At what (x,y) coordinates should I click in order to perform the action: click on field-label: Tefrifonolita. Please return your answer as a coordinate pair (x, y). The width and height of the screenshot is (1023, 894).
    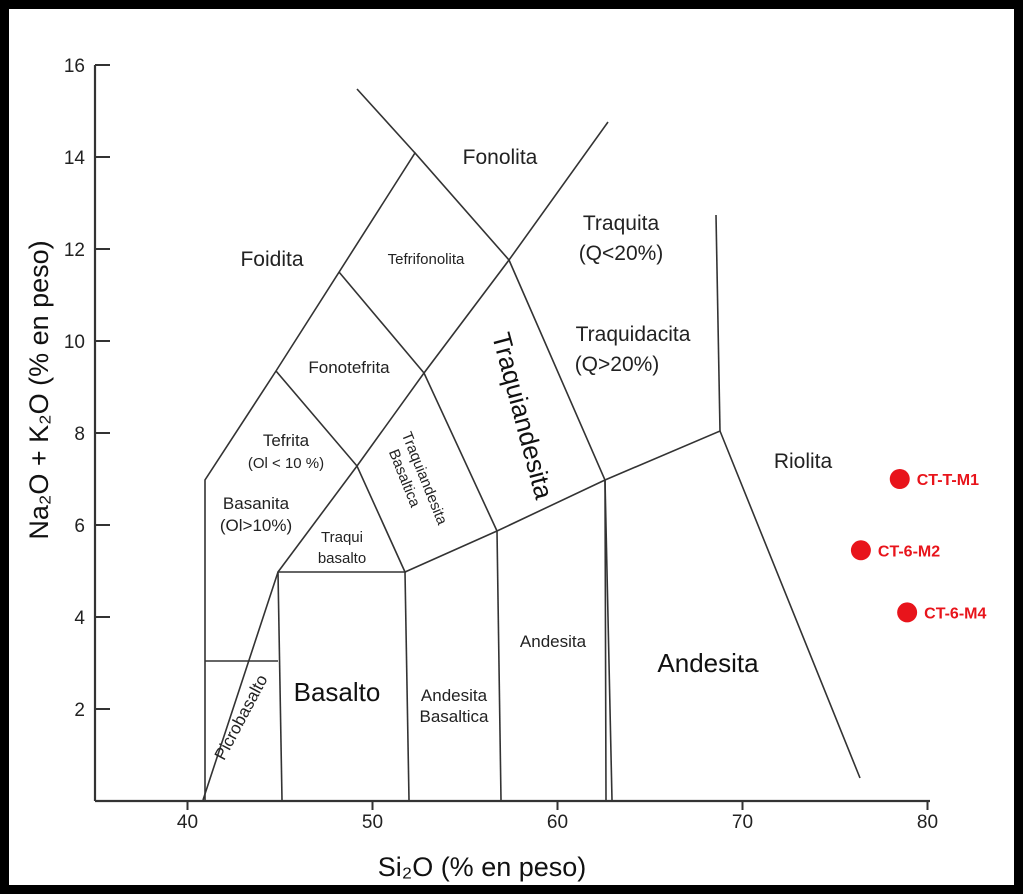
    Looking at the image, I should click on (426, 259).